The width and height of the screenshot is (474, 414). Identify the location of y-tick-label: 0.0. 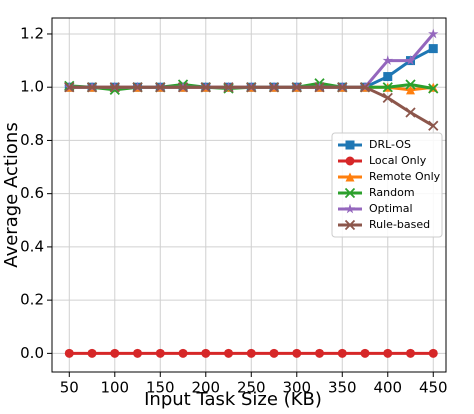
(32, 353).